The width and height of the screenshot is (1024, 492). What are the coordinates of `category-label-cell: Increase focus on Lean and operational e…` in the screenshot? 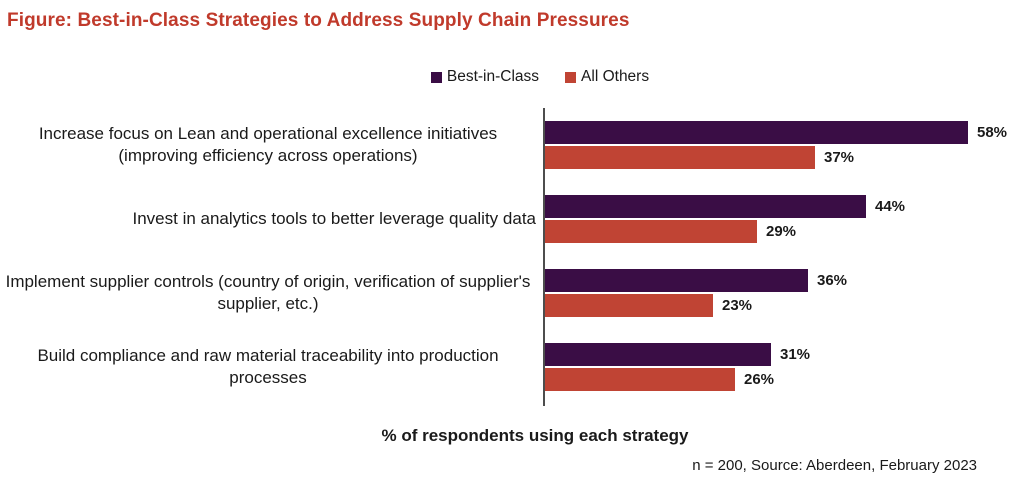 It's located at (268, 145).